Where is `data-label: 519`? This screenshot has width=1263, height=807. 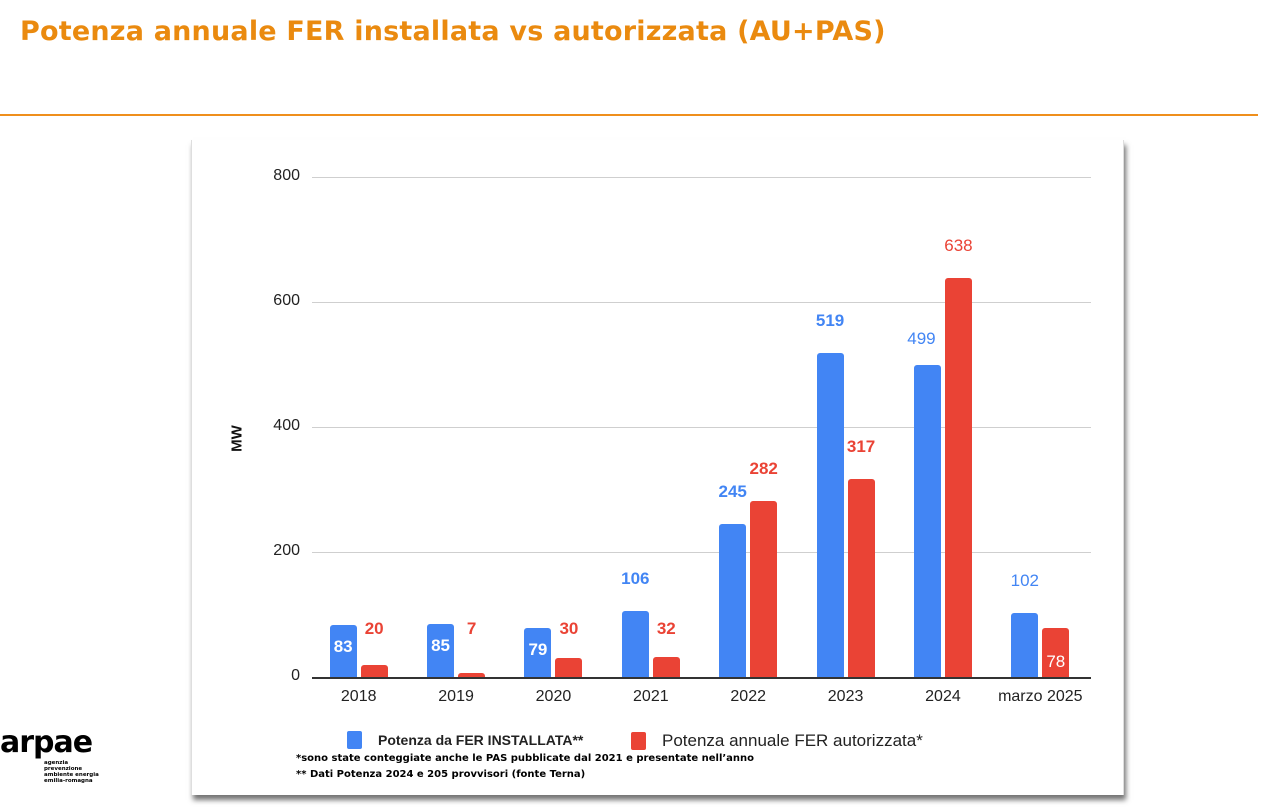 data-label: 519 is located at coordinates (830, 320).